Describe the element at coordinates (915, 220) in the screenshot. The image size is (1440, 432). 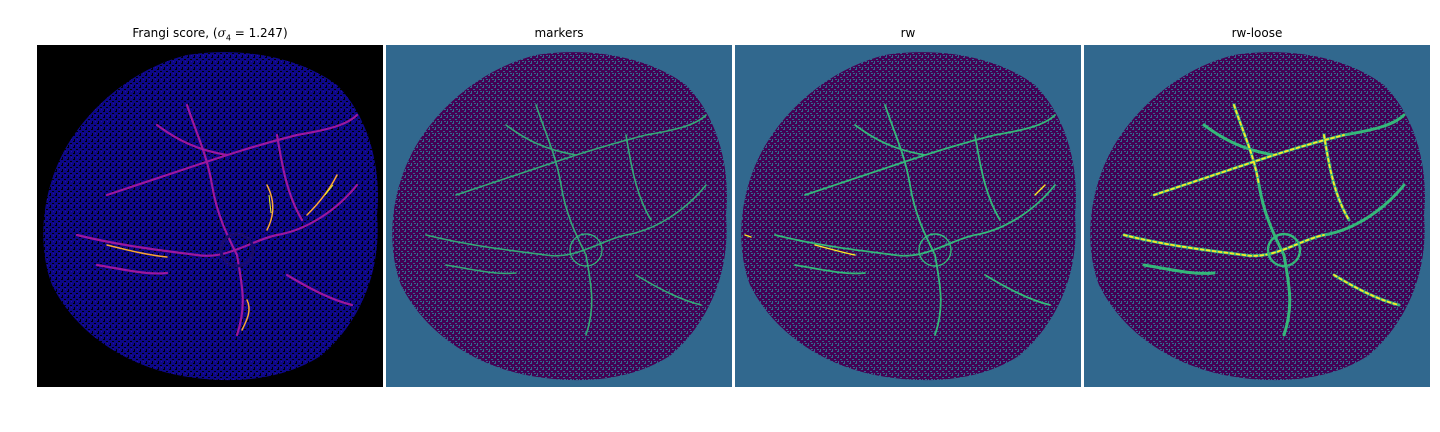
I see `vessel-segmentation` at that location.